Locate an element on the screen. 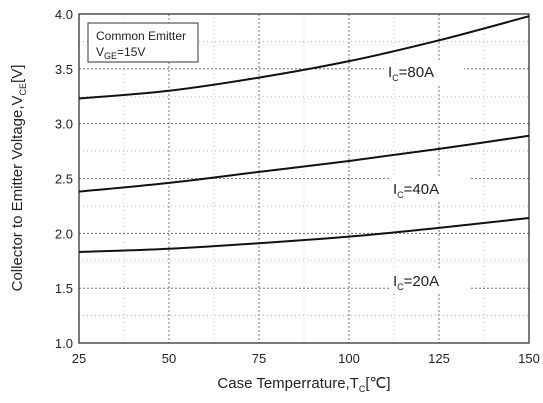 Image resolution: width=543 pixels, height=403 pixels. legend-vge-value: =15V is located at coordinates (131, 52).